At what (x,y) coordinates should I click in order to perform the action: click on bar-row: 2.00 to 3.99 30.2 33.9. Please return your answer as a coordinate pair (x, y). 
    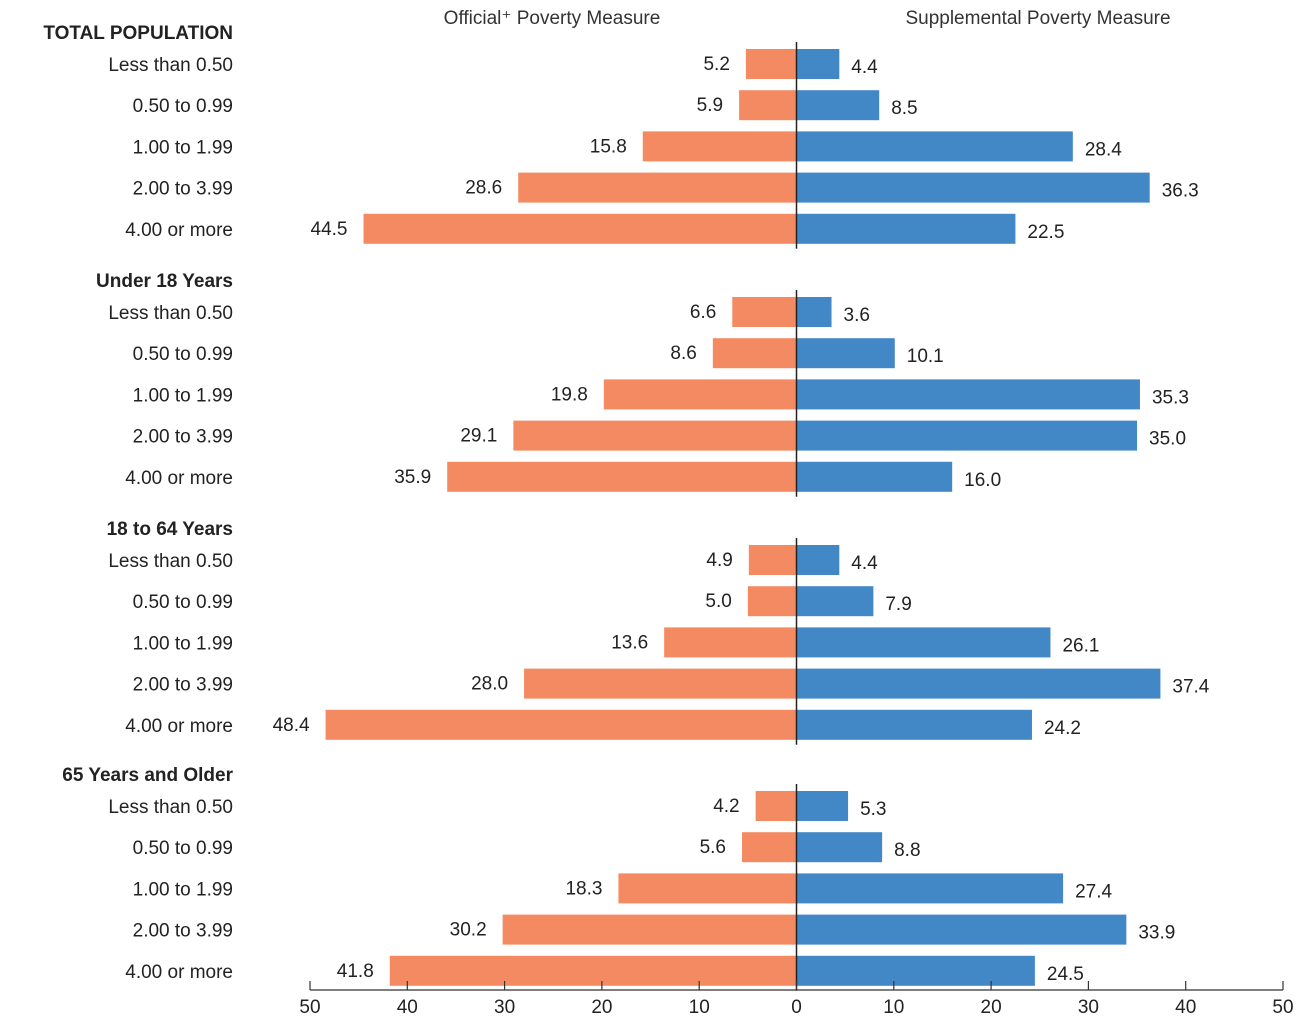
    Looking at the image, I should click on (654, 929).